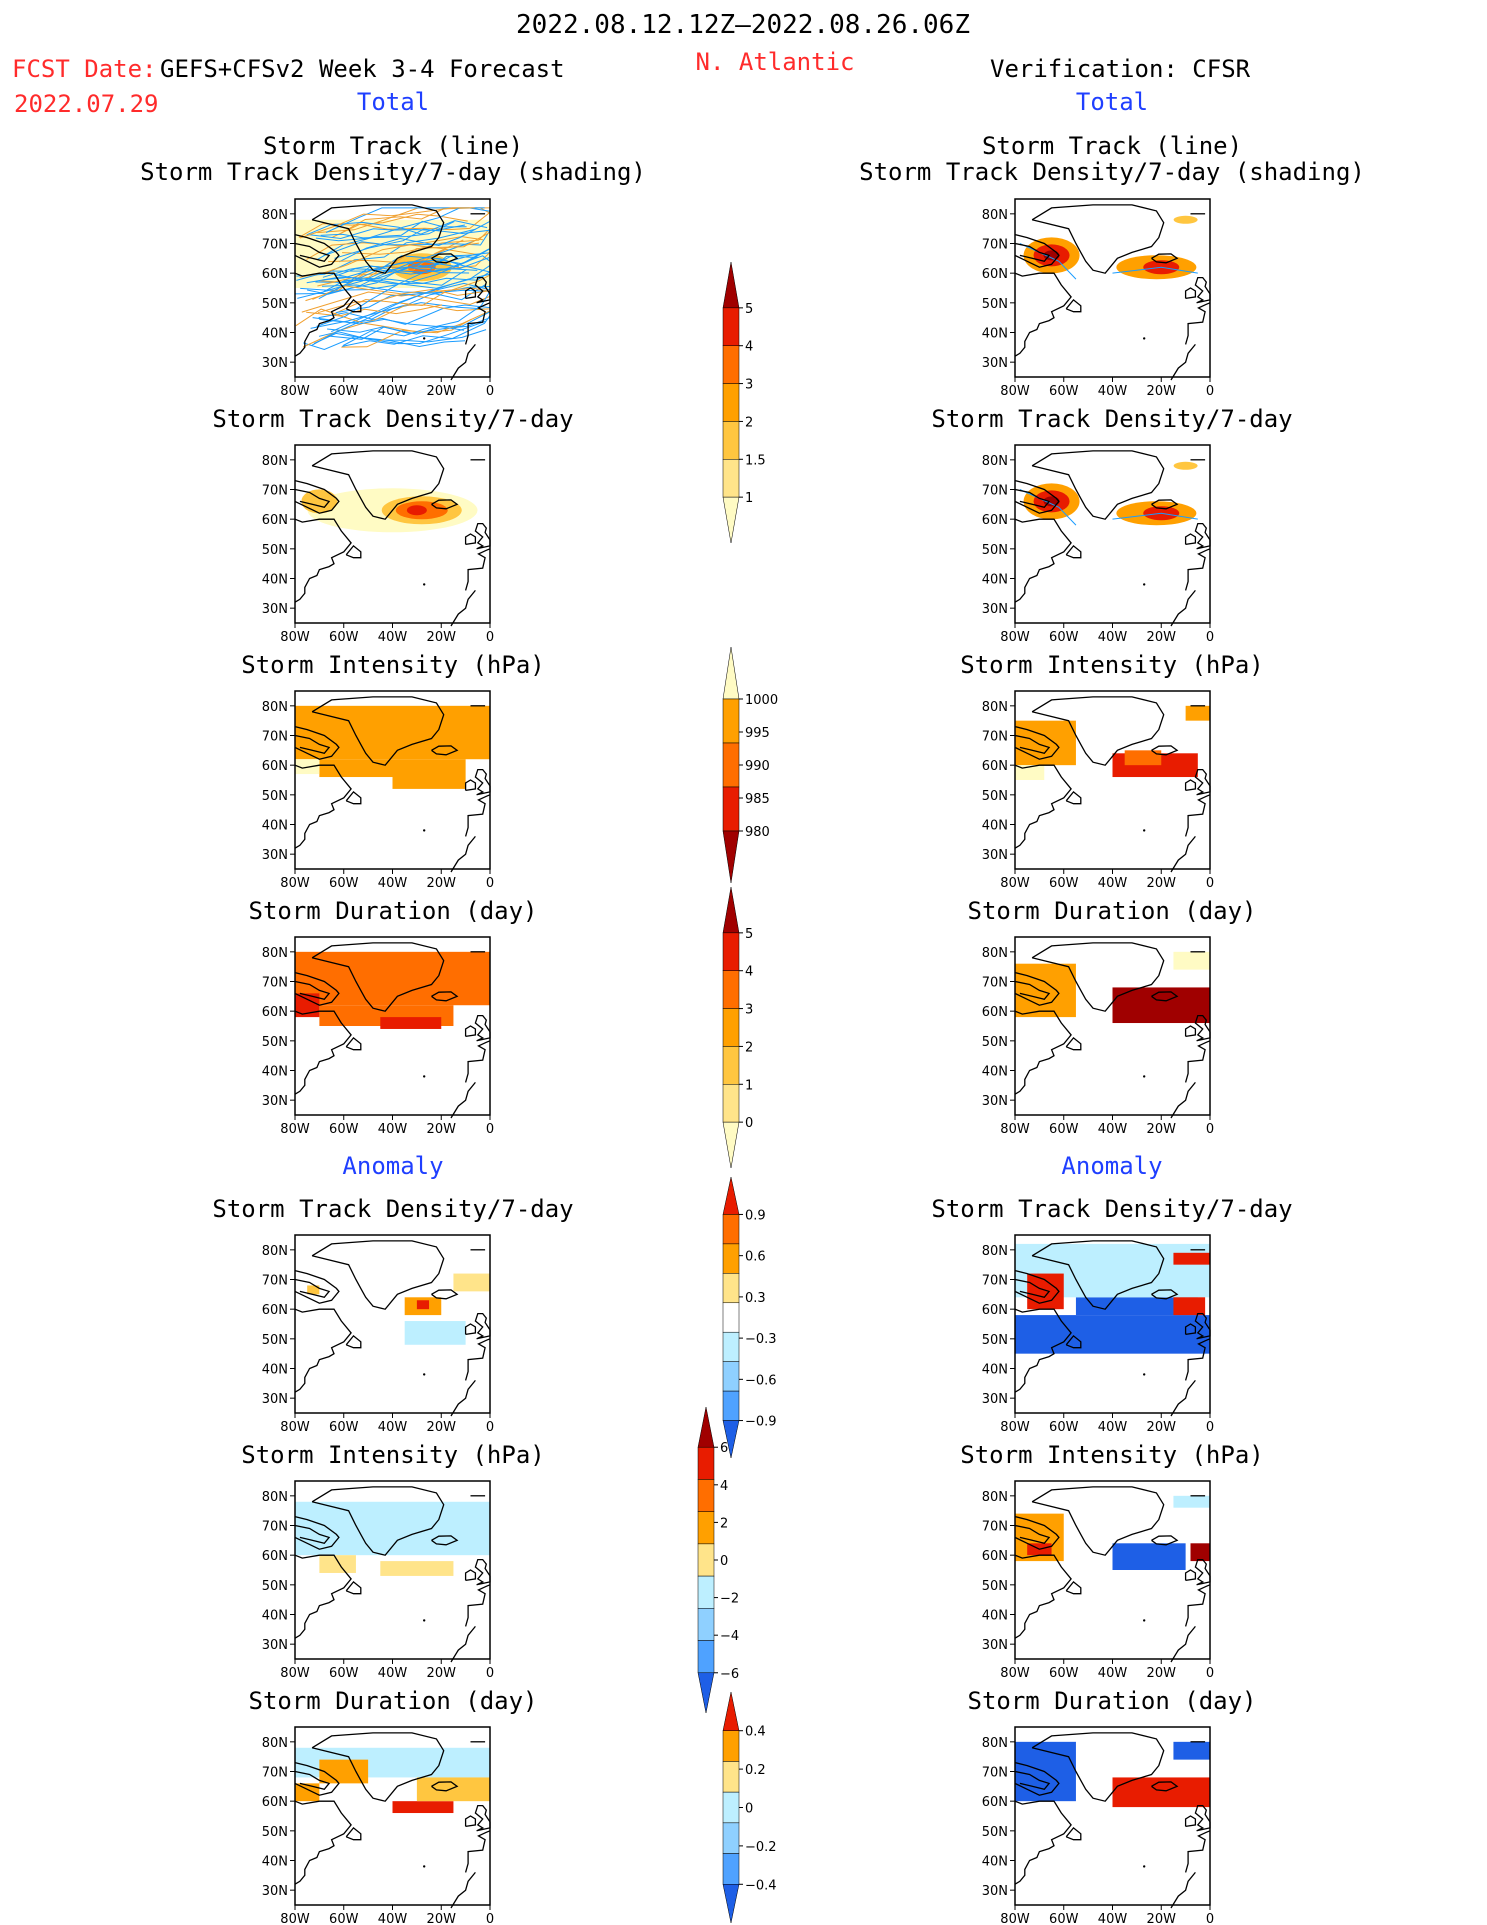 Image resolution: width=1487 pixels, height=1925 pixels. I want to click on colorbar-intensity-anom: 6 4 2 0 −2 −4 −6, so click(718, 1560).